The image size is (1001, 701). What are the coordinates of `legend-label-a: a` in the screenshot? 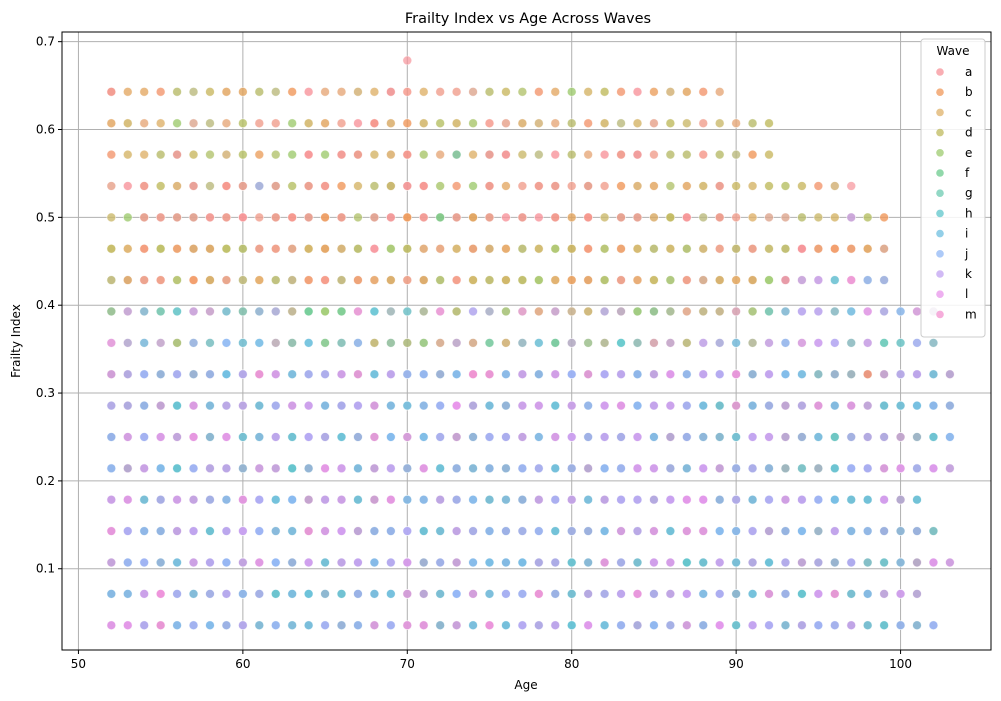 It's located at (968, 72).